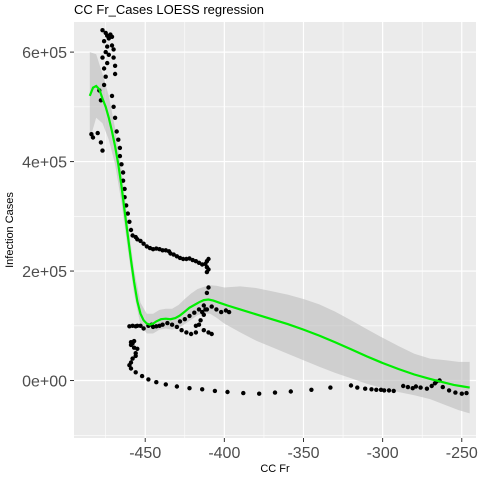  Describe the element at coordinates (303, 453) in the screenshot. I see `x-tick-label: -350` at that location.